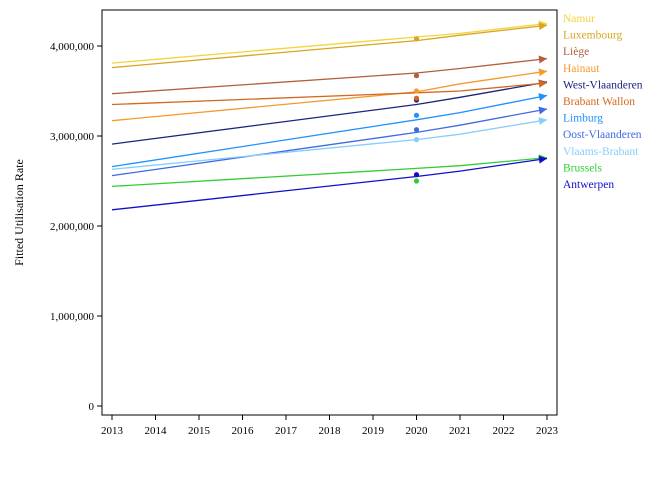 This screenshot has width=672, height=480. I want to click on x-tick-label: 2014, so click(156, 431).